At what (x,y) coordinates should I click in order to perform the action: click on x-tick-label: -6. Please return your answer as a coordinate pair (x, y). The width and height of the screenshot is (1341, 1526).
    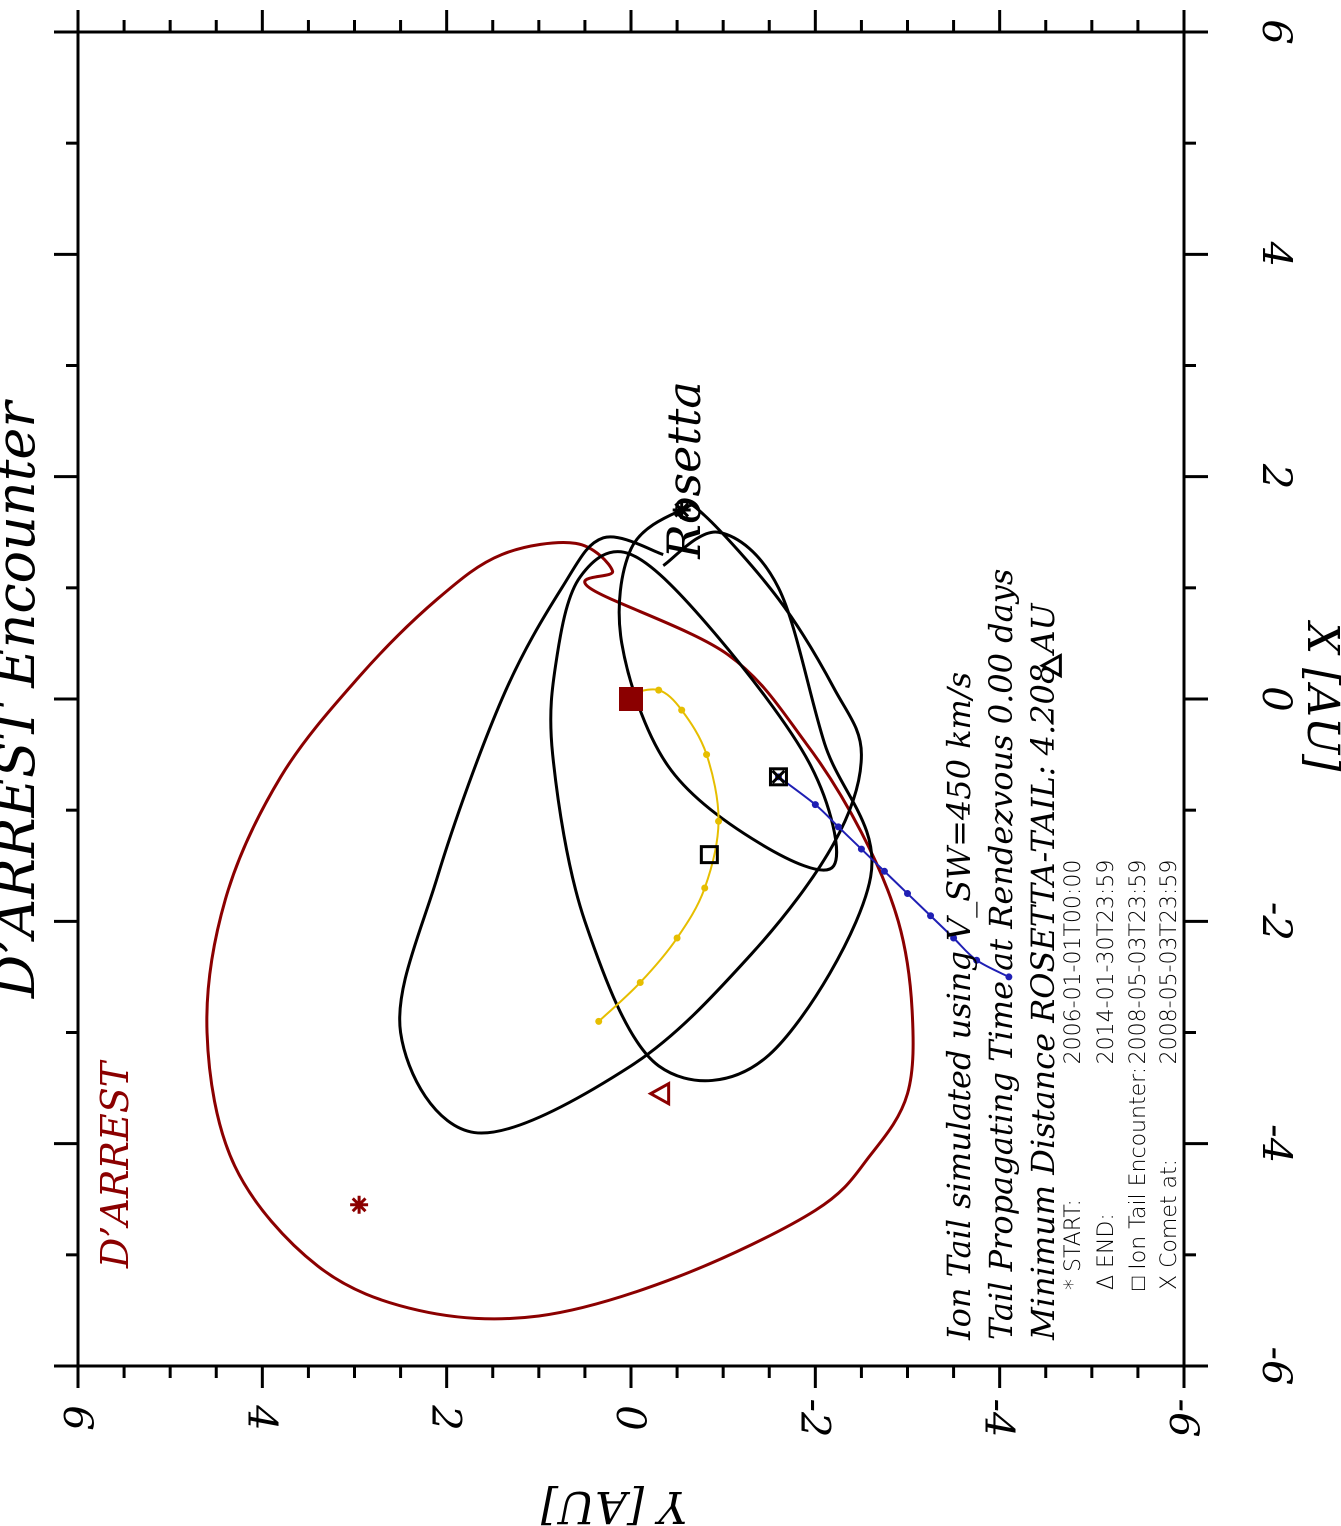
    Looking at the image, I should click on (1276, 1366).